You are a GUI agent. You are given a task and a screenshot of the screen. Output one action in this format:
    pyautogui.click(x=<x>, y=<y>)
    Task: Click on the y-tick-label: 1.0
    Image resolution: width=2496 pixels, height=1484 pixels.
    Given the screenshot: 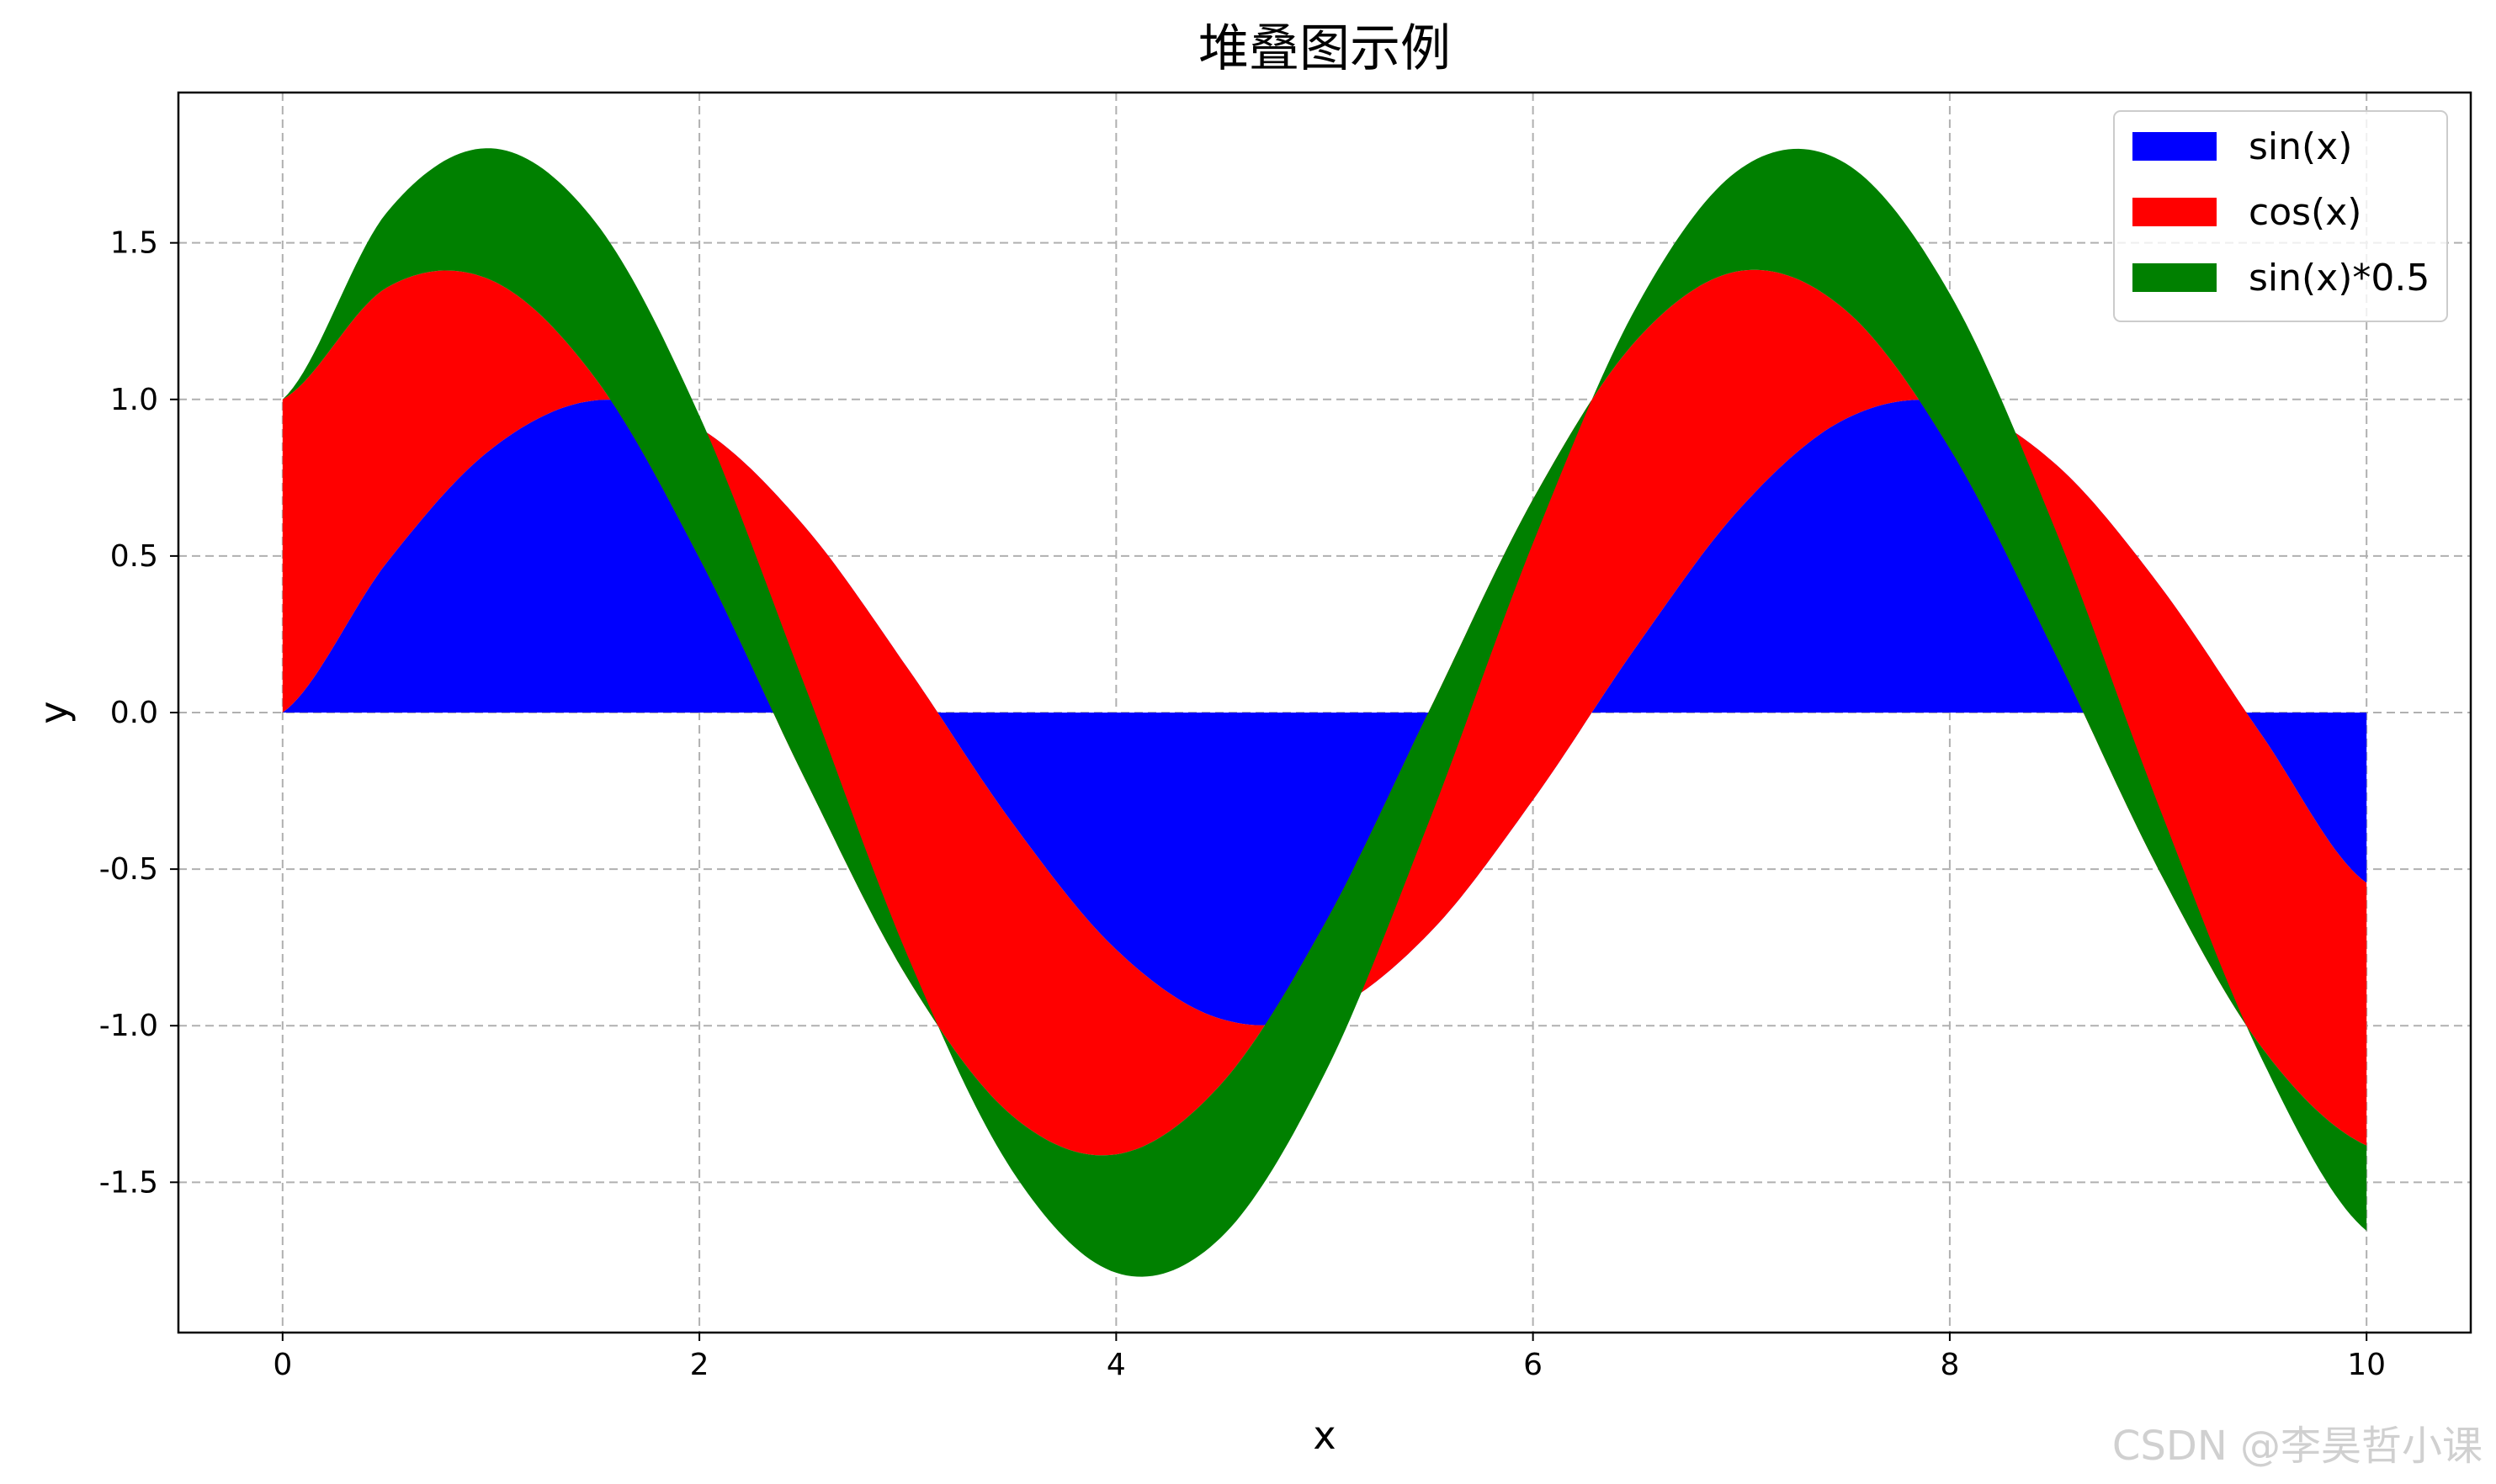 What is the action you would take?
    pyautogui.click(x=134, y=400)
    